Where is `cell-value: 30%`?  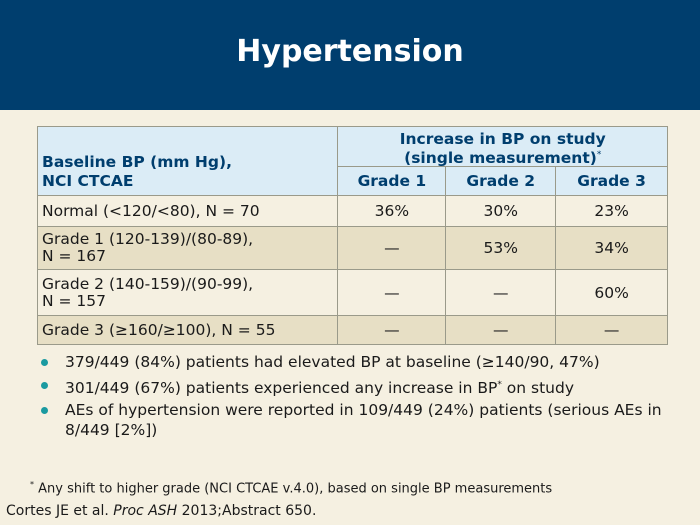 cell-value: 30% is located at coordinates (501, 211).